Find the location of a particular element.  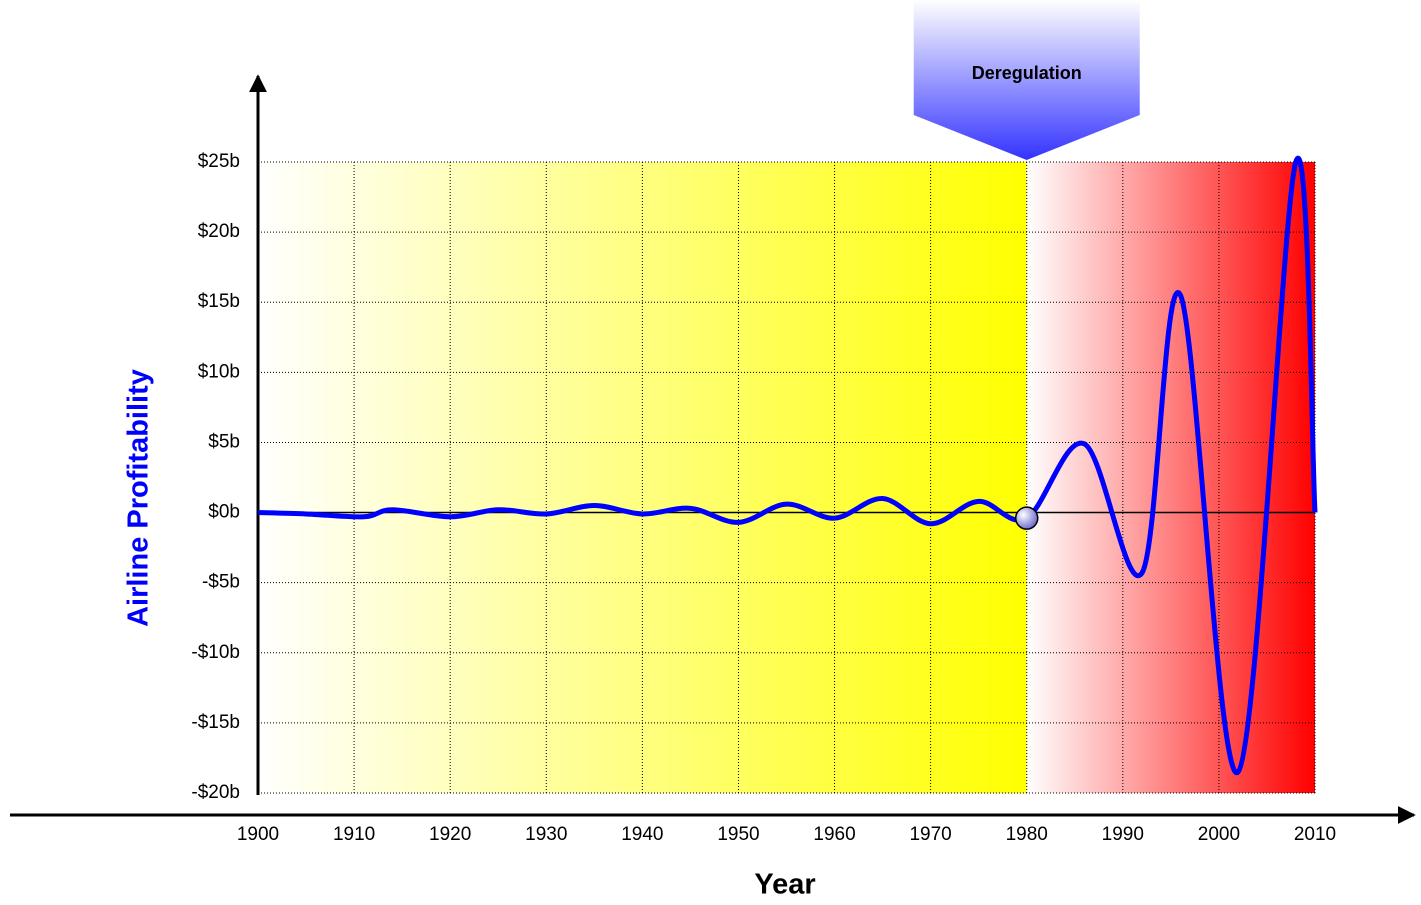

x-tick-label: 2010 is located at coordinates (1315, 834).